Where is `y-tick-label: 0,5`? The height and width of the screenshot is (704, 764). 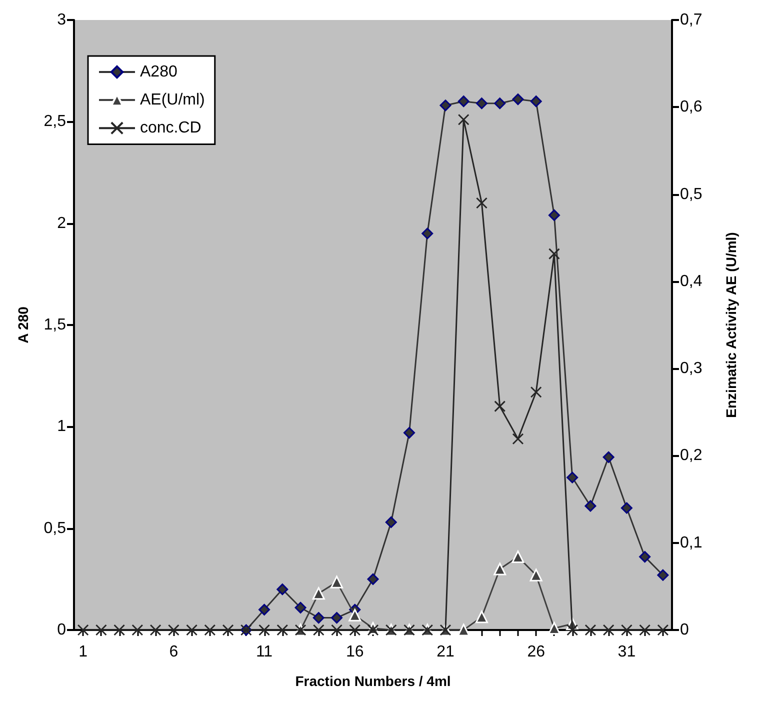
y-tick-label: 0,5 is located at coordinates (55, 528).